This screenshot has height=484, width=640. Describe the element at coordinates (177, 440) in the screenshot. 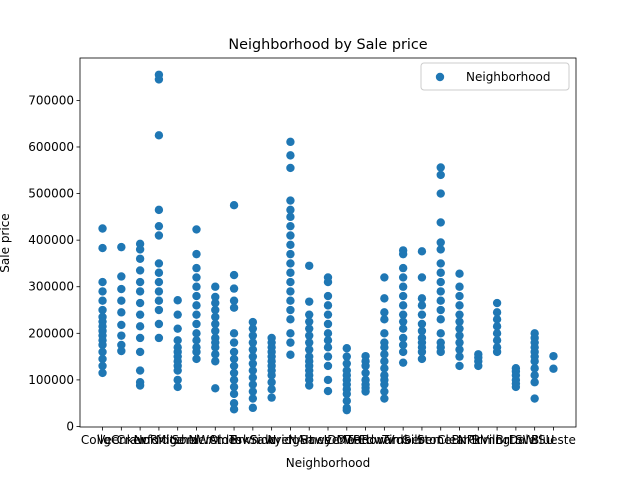

I see `x-tick-label: Mitchel` at that location.